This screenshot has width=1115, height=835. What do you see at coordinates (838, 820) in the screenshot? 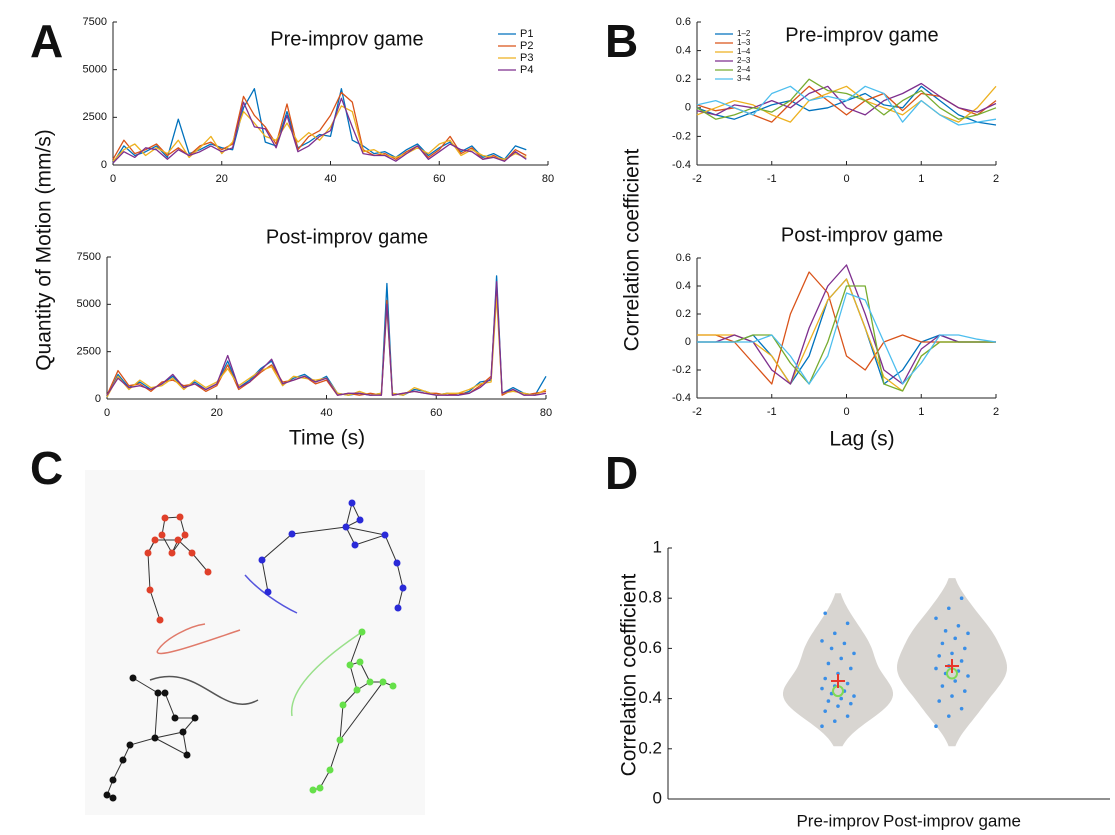
I see `x-tick-label: Pre-improv` at bounding box center [838, 820].